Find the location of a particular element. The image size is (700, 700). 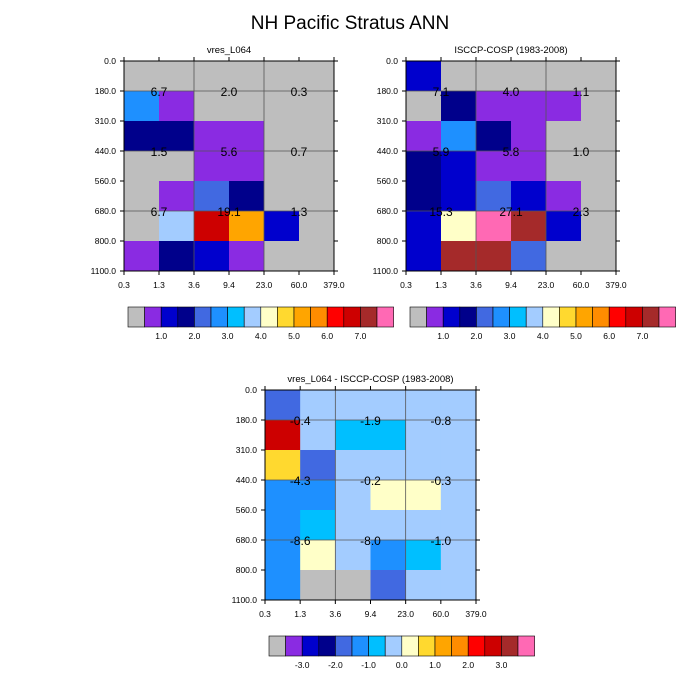

panel-title: vres_L064 - ISCCP-COSP (1983-2008) is located at coordinates (370, 379).